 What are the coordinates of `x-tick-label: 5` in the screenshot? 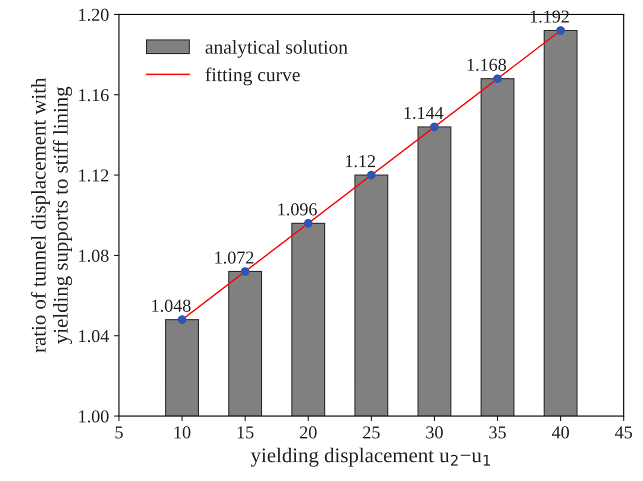 It's located at (119, 432).